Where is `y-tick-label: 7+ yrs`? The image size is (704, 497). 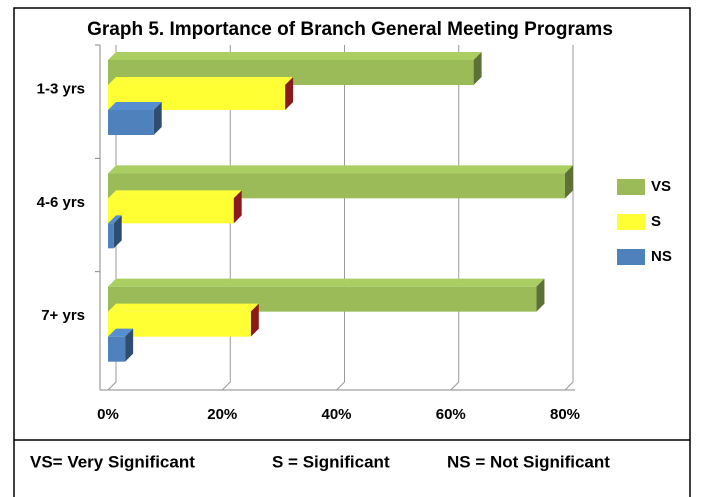 y-tick-label: 7+ yrs is located at coordinates (63, 315).